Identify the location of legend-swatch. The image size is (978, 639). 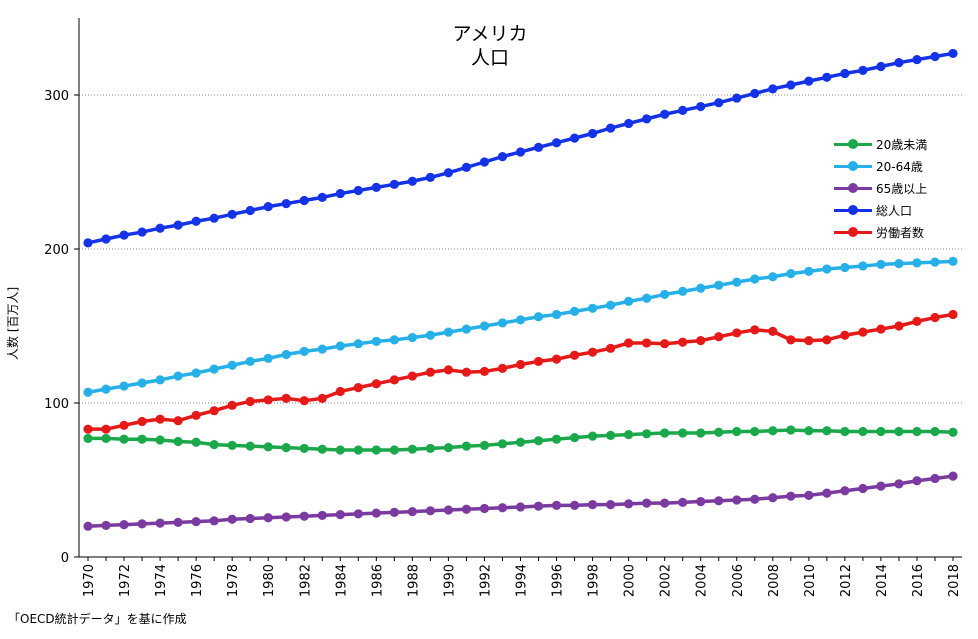
(853, 210).